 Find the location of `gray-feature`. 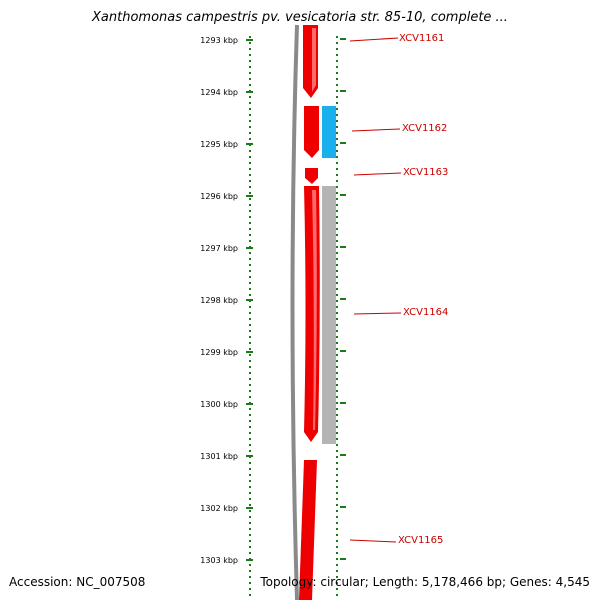

gray-feature is located at coordinates (329, 315).